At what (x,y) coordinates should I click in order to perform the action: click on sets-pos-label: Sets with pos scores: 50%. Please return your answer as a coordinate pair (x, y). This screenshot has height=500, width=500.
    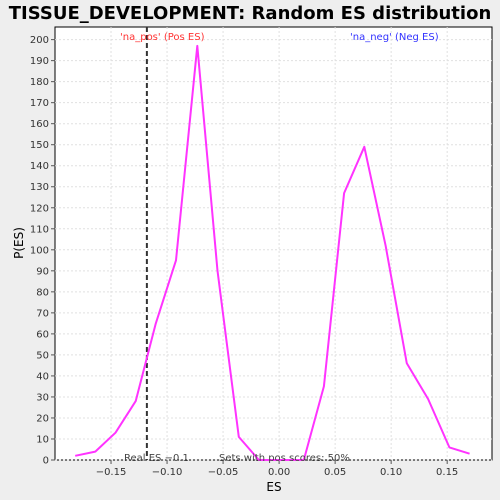
    Looking at the image, I should click on (284, 458).